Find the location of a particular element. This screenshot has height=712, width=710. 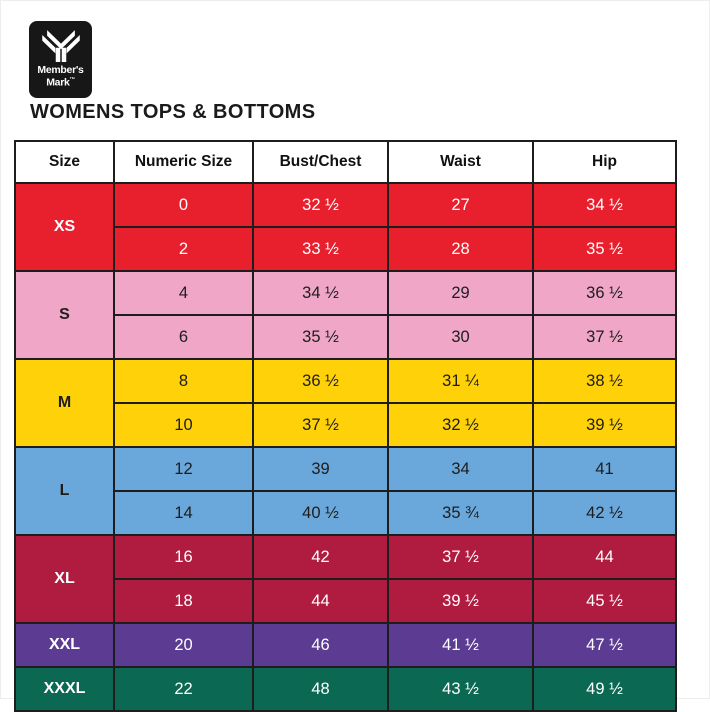

waist-cell: 43 ½ is located at coordinates (460, 689).